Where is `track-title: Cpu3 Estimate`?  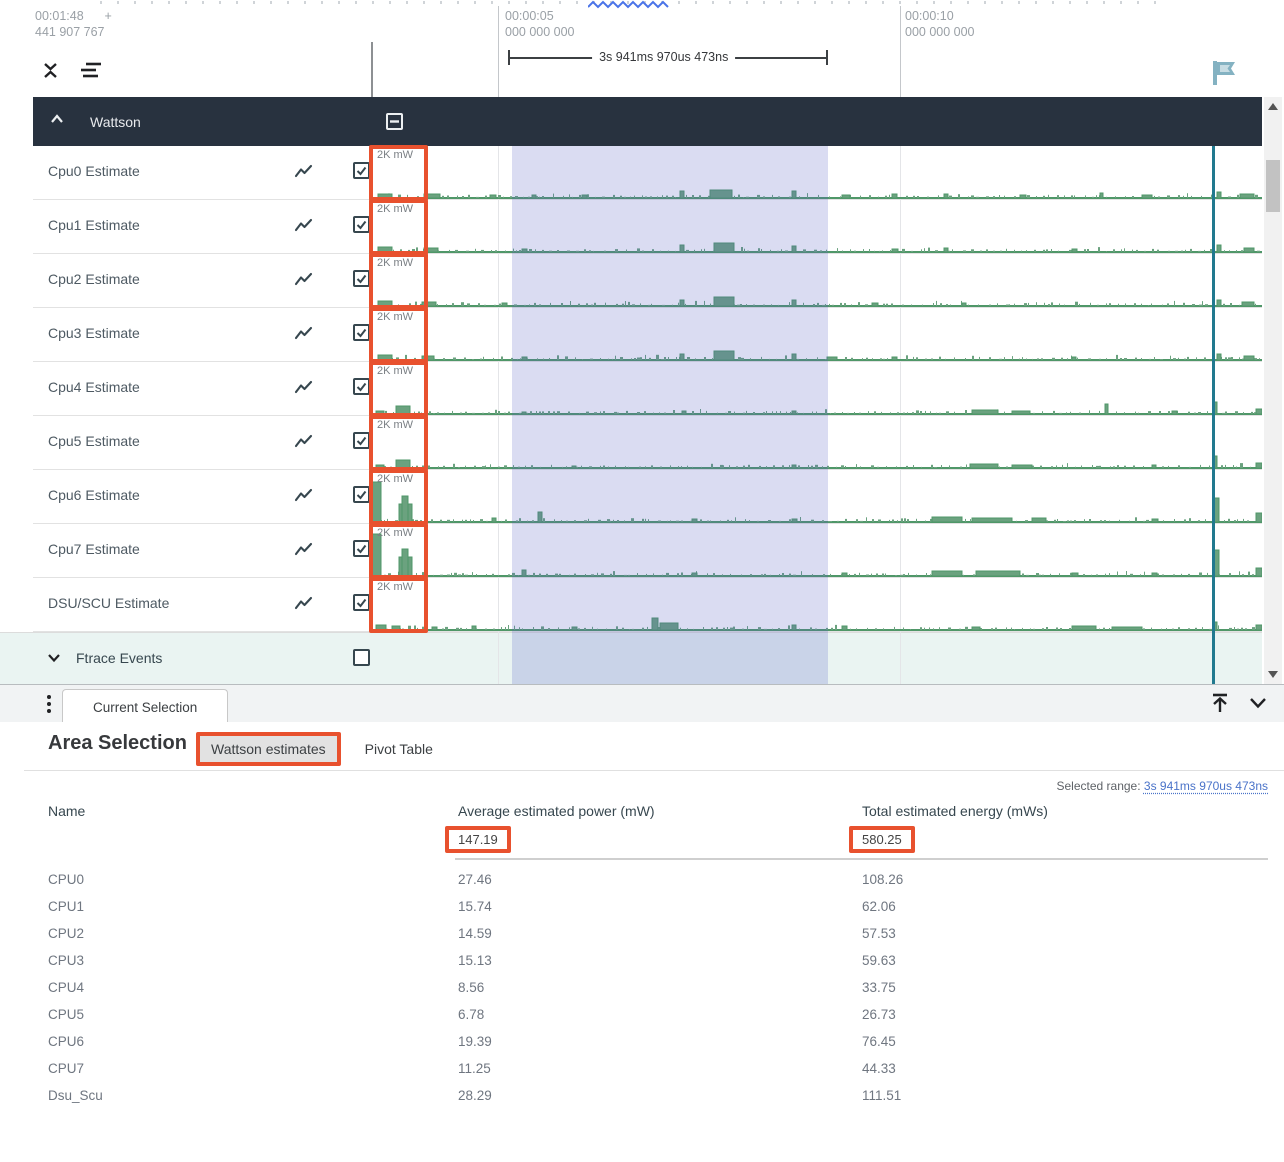 track-title: Cpu3 Estimate is located at coordinates (94, 333).